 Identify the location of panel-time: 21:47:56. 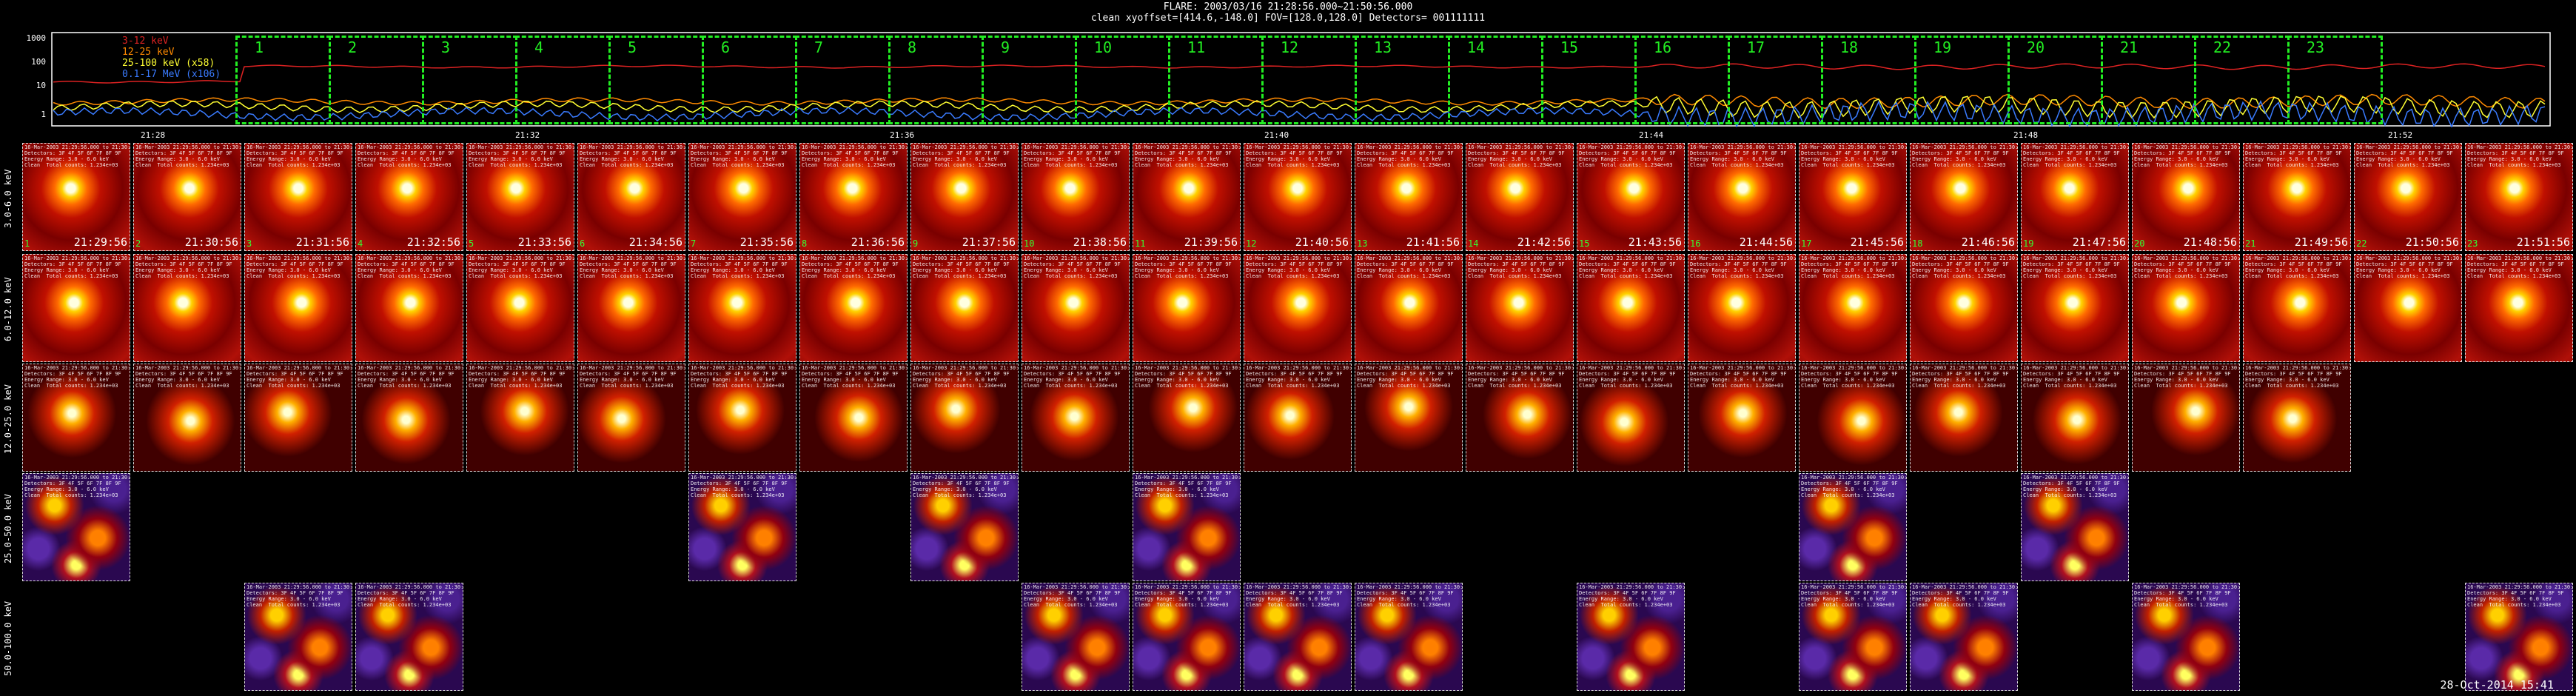
(2099, 242).